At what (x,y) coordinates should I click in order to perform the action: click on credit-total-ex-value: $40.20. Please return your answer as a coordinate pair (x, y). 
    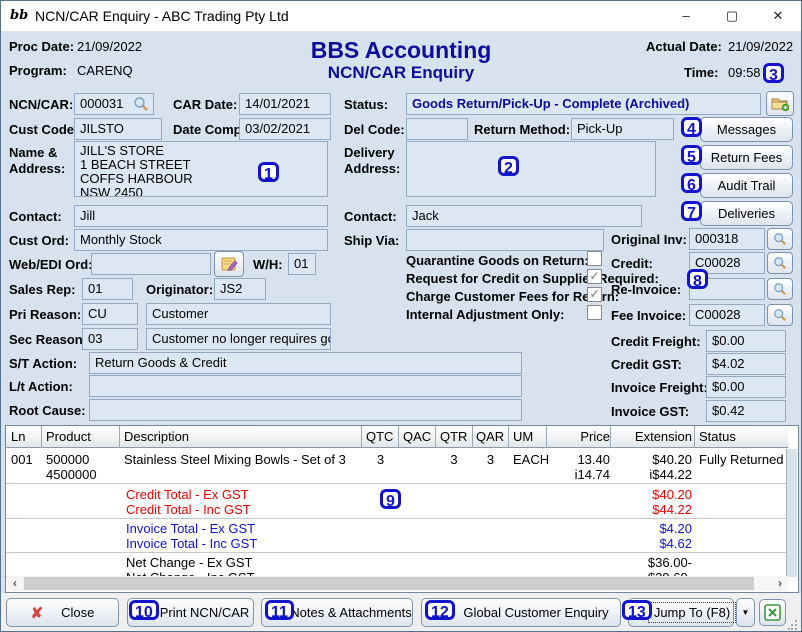
    Looking at the image, I should click on (672, 494).